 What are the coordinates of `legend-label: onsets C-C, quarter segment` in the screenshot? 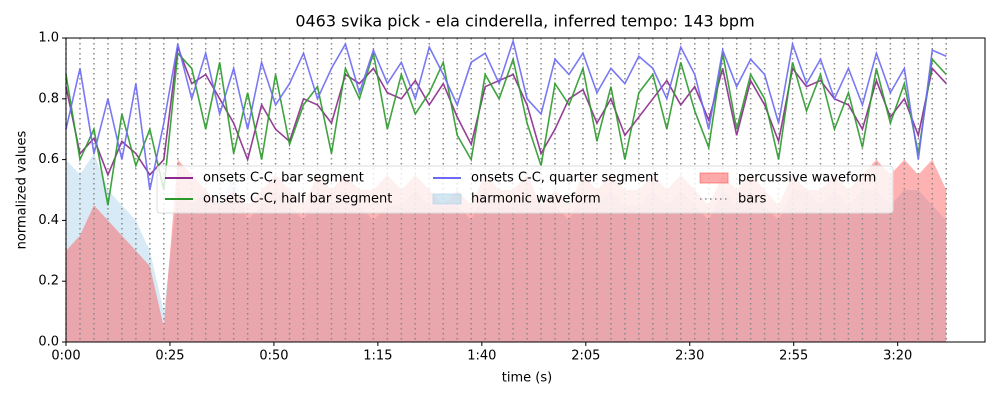 It's located at (564, 178).